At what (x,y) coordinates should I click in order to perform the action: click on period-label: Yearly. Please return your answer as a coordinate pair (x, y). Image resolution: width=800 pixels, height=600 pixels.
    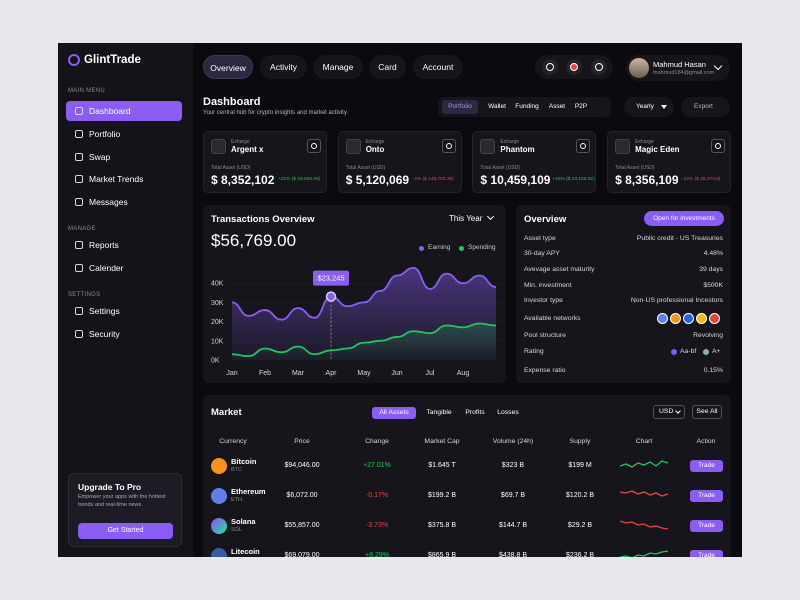
    Looking at the image, I should click on (645, 106).